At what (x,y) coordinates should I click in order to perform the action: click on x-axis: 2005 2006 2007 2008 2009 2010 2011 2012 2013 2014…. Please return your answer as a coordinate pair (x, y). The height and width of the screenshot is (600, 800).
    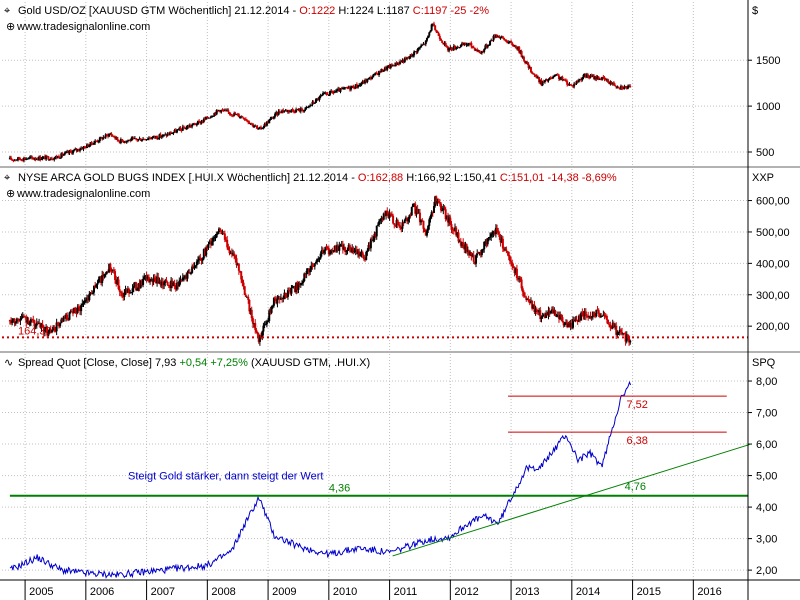
    Looking at the image, I should click on (400, 589).